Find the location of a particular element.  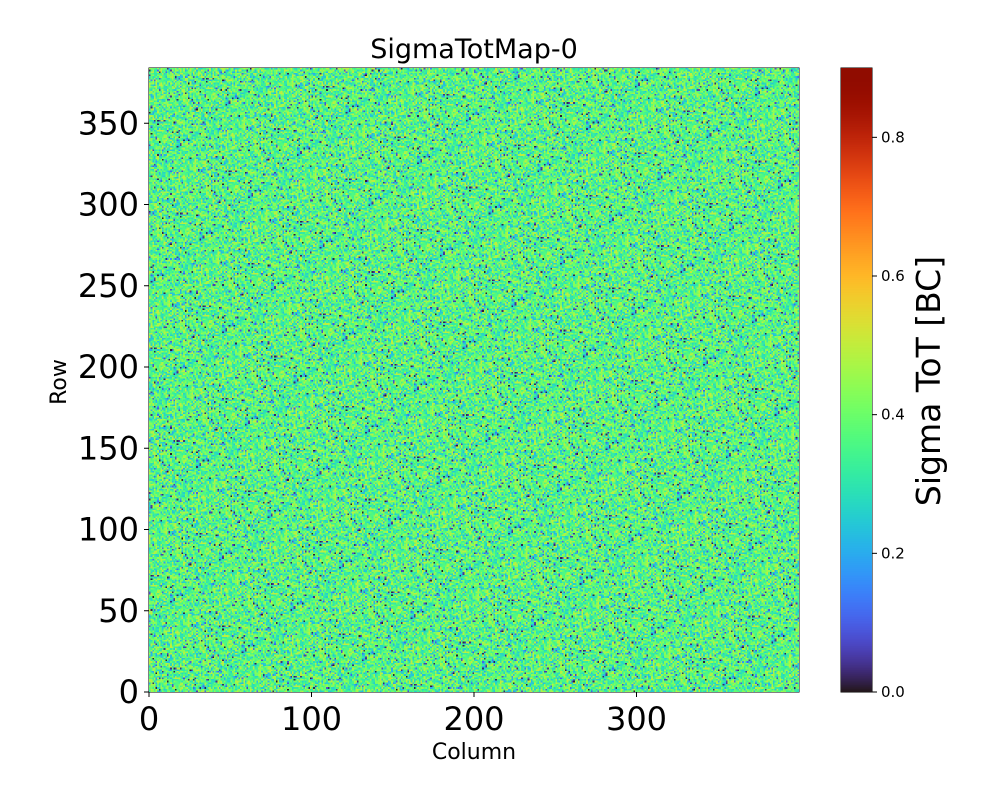

x-axis-label: Column is located at coordinates (474, 752).